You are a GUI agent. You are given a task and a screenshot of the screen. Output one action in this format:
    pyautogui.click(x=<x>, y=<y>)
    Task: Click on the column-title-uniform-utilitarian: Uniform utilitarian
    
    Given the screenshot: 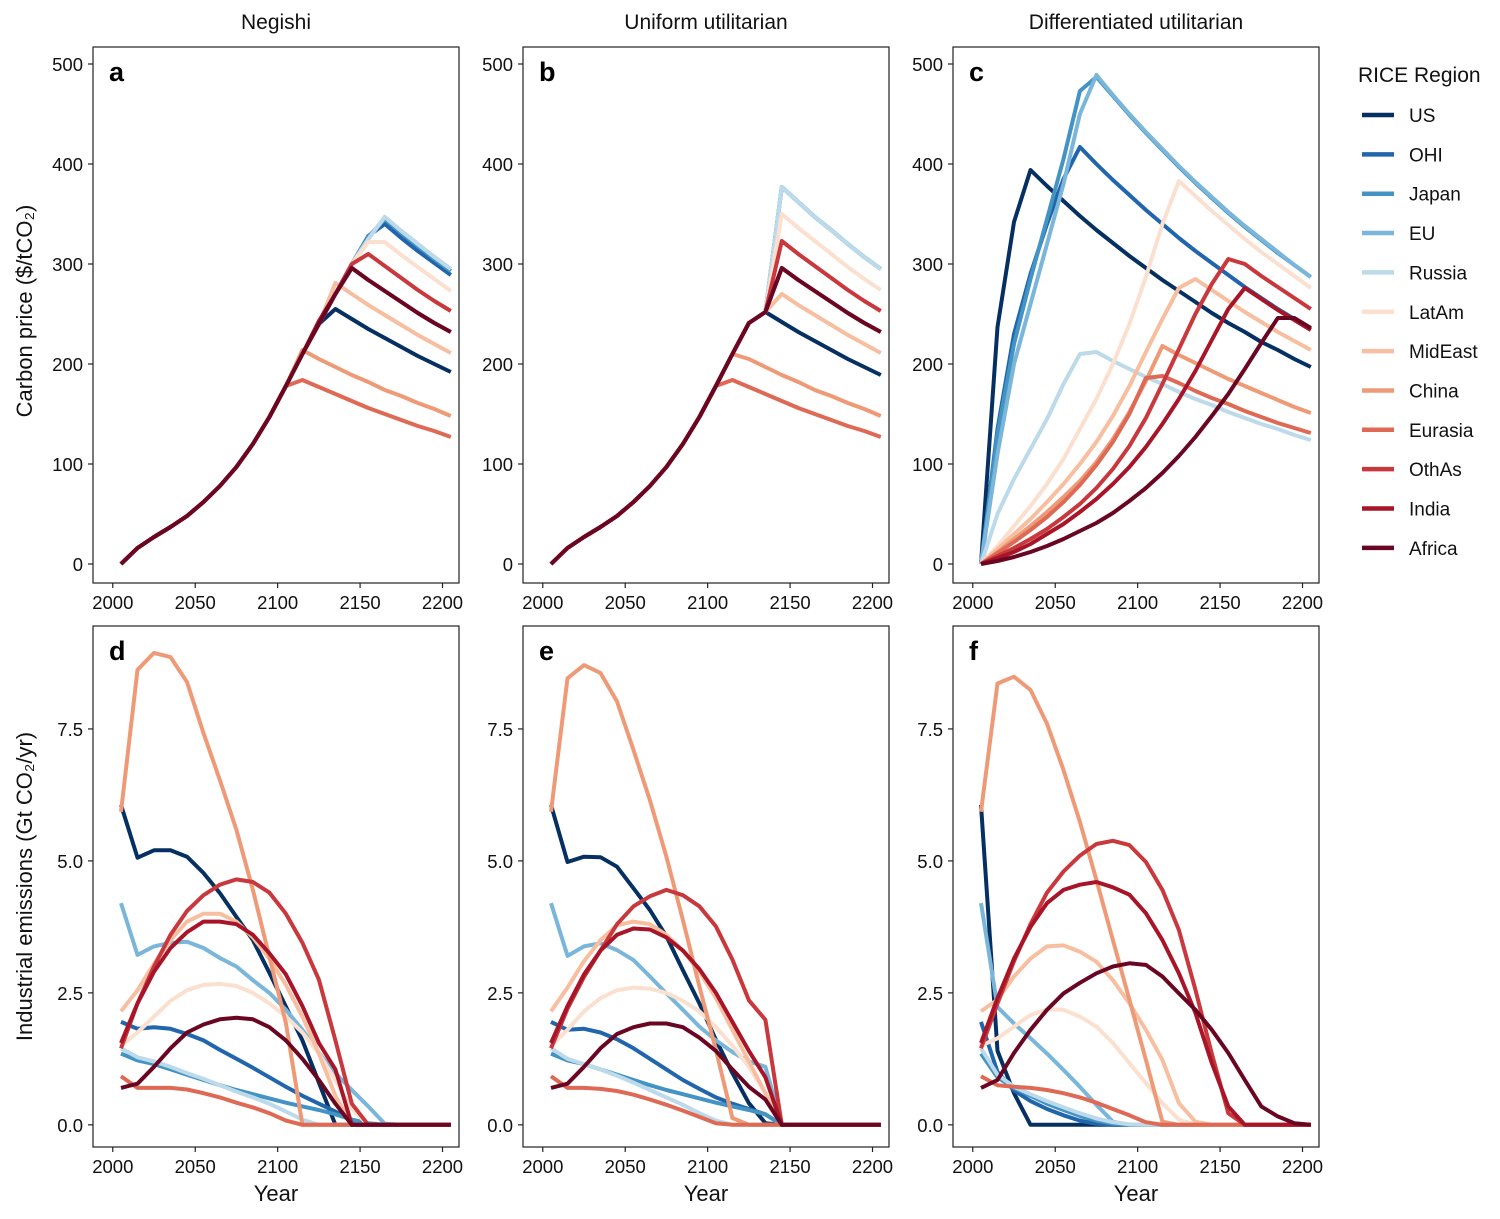 What is the action you would take?
    pyautogui.click(x=705, y=22)
    